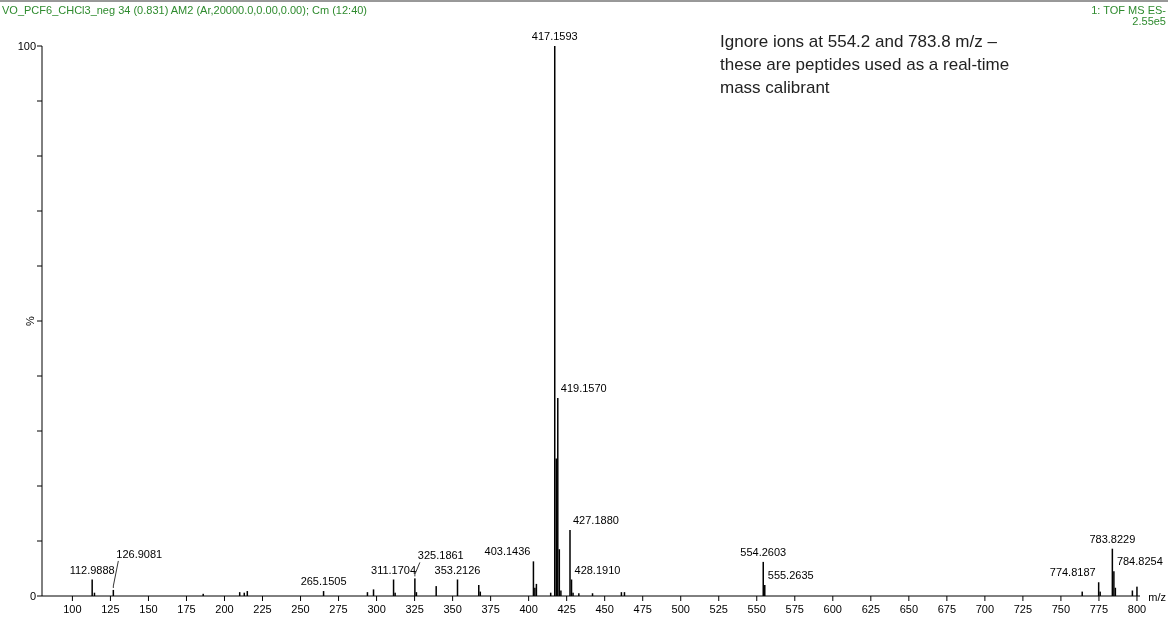 This screenshot has height=625, width=1168. I want to click on x-tick-label: 675, so click(947, 609).